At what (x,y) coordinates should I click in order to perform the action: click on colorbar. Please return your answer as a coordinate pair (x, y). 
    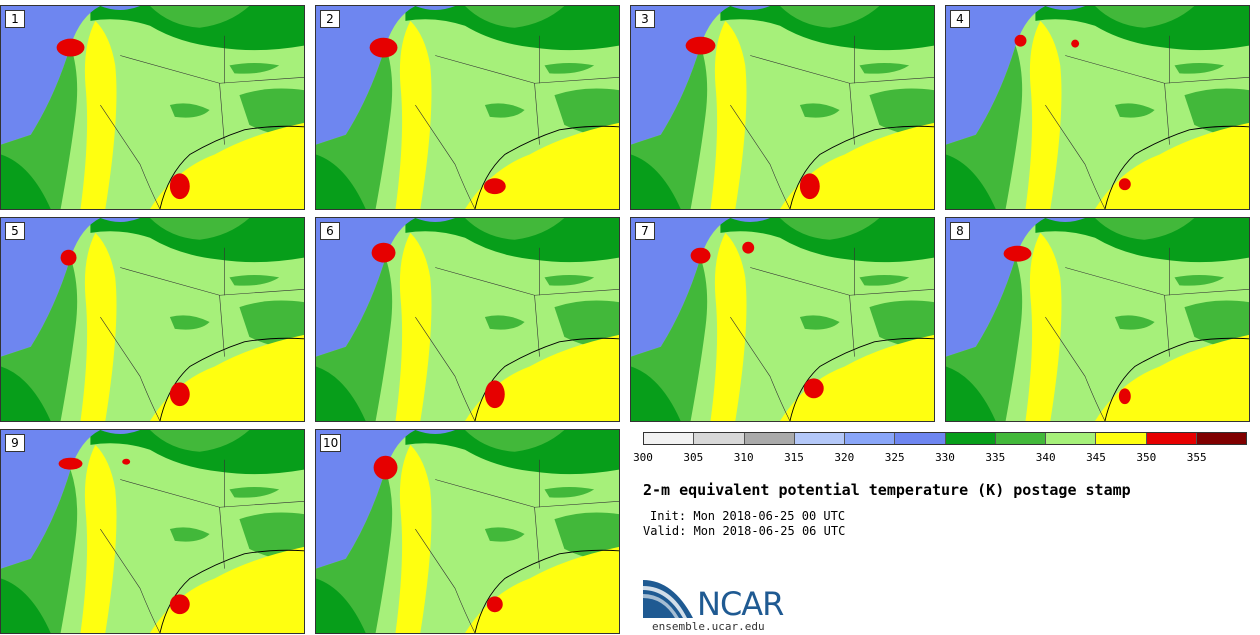
    Looking at the image, I should click on (945, 438).